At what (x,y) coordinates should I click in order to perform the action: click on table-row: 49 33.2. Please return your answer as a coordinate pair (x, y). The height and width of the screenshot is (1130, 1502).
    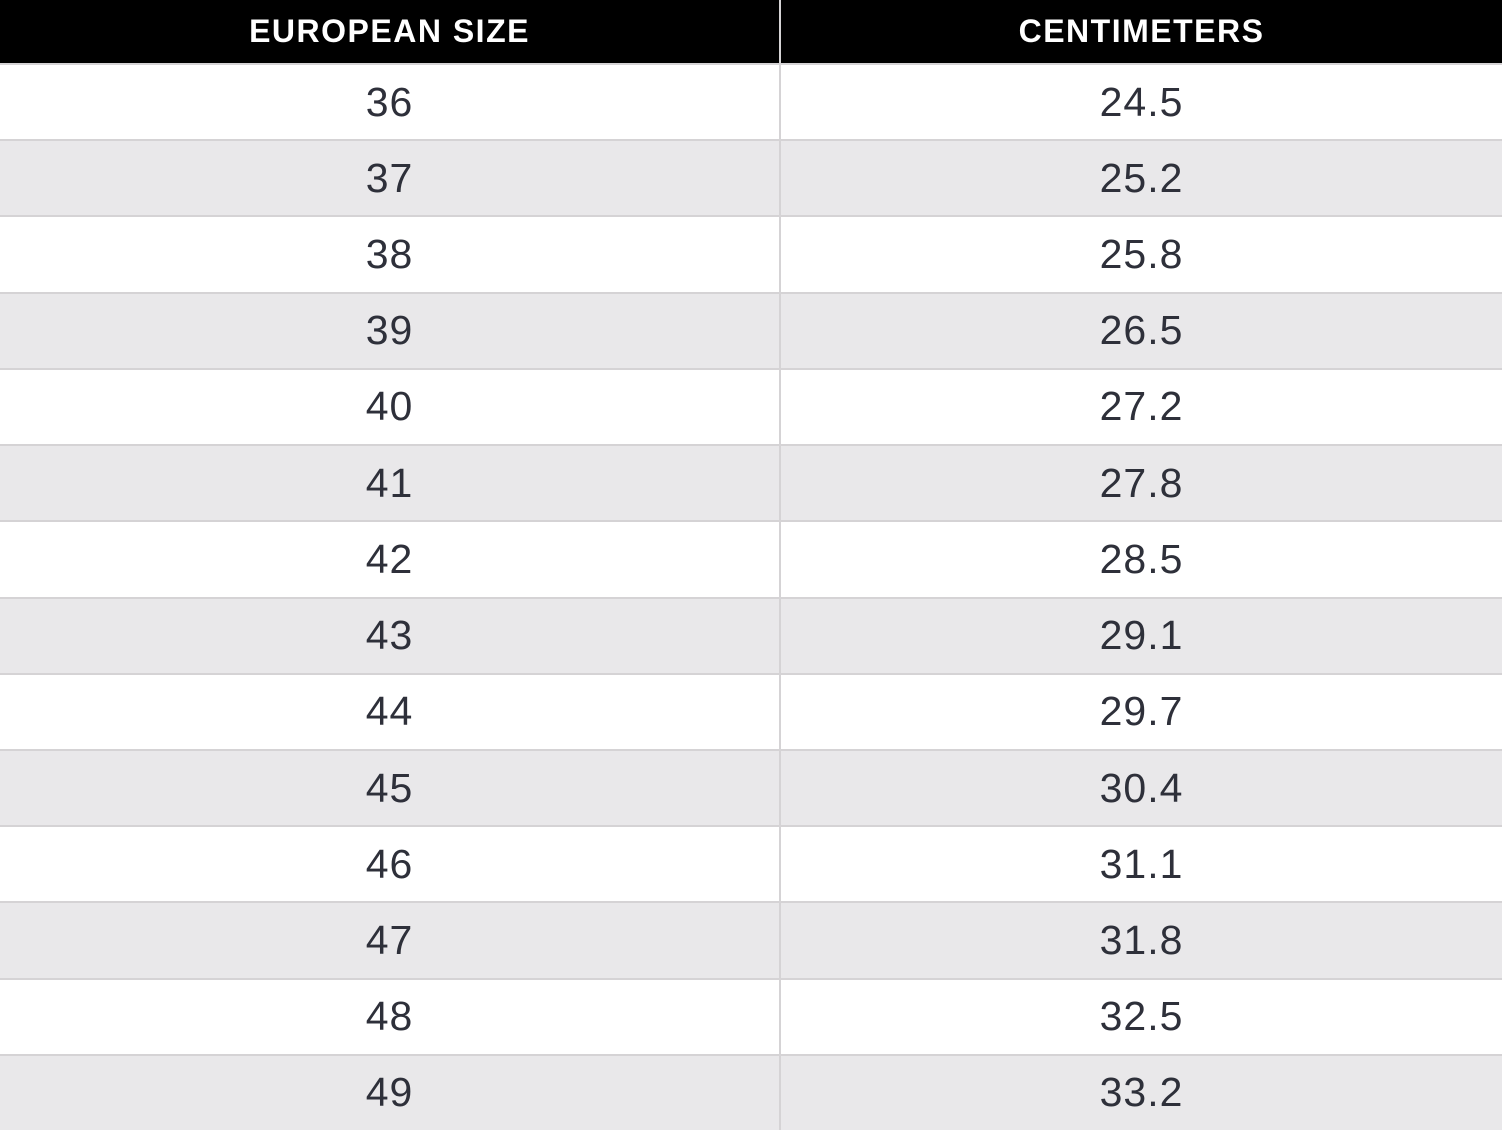
    Looking at the image, I should click on (751, 1091).